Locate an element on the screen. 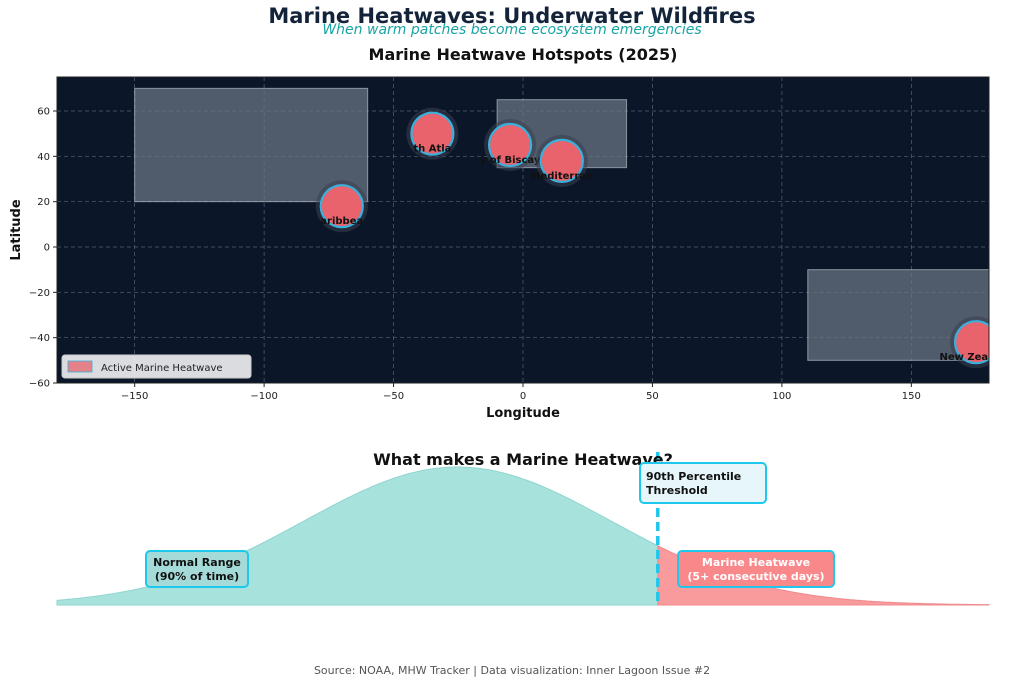 Image resolution: width=1024 pixels, height=686 pixels. x-axis-label: Longitude is located at coordinates (523, 413).